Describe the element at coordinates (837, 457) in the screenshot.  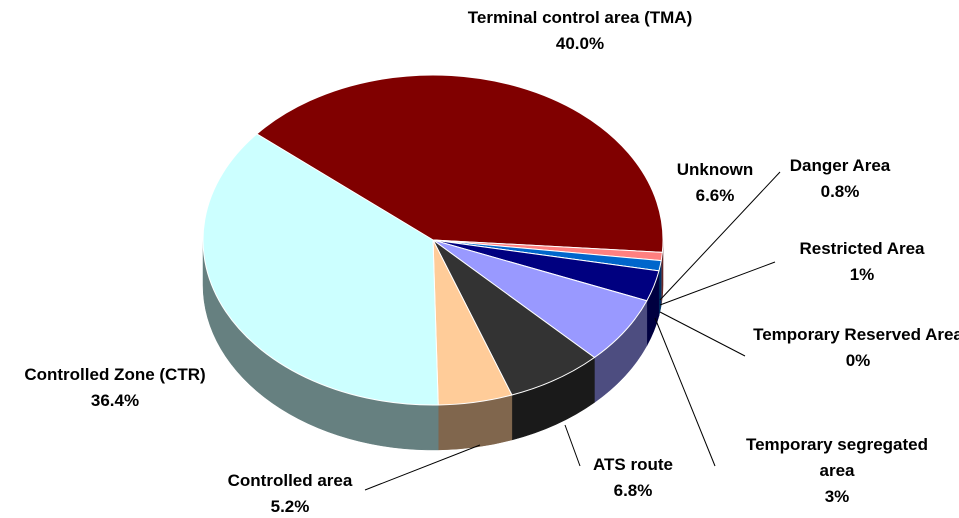
I see `category-label: Temporary segregated area` at that location.